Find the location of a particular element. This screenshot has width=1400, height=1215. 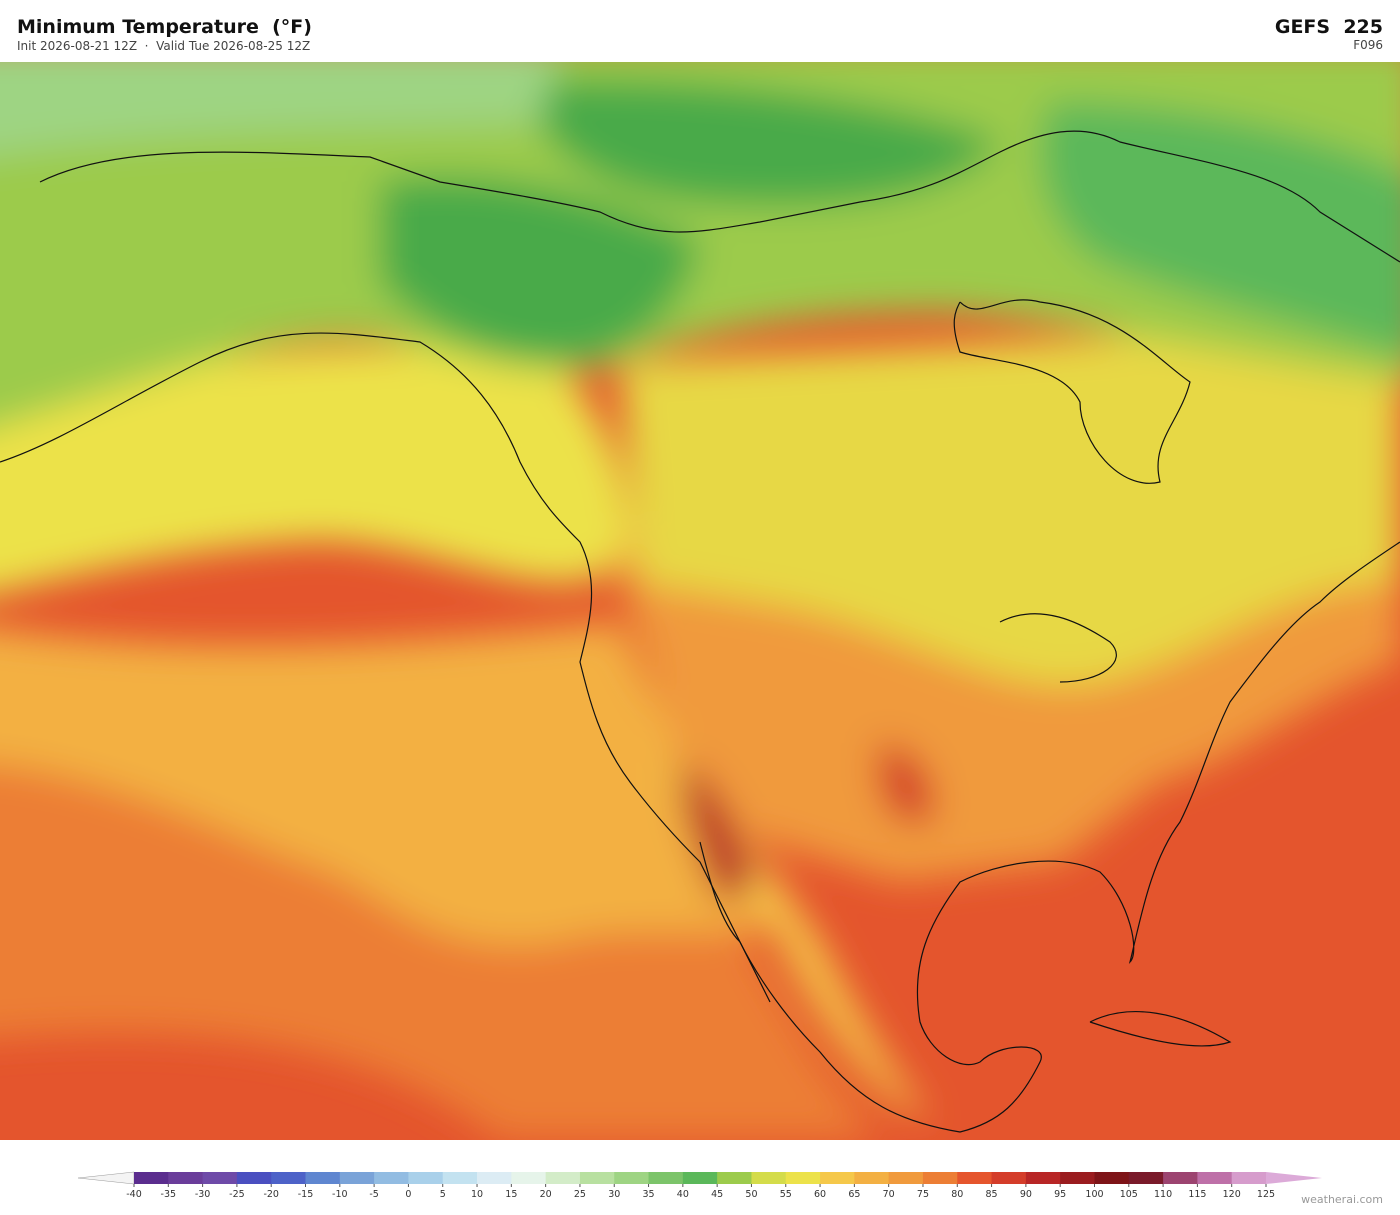

colorbar-tick-label: 125 is located at coordinates (1266, 1194).